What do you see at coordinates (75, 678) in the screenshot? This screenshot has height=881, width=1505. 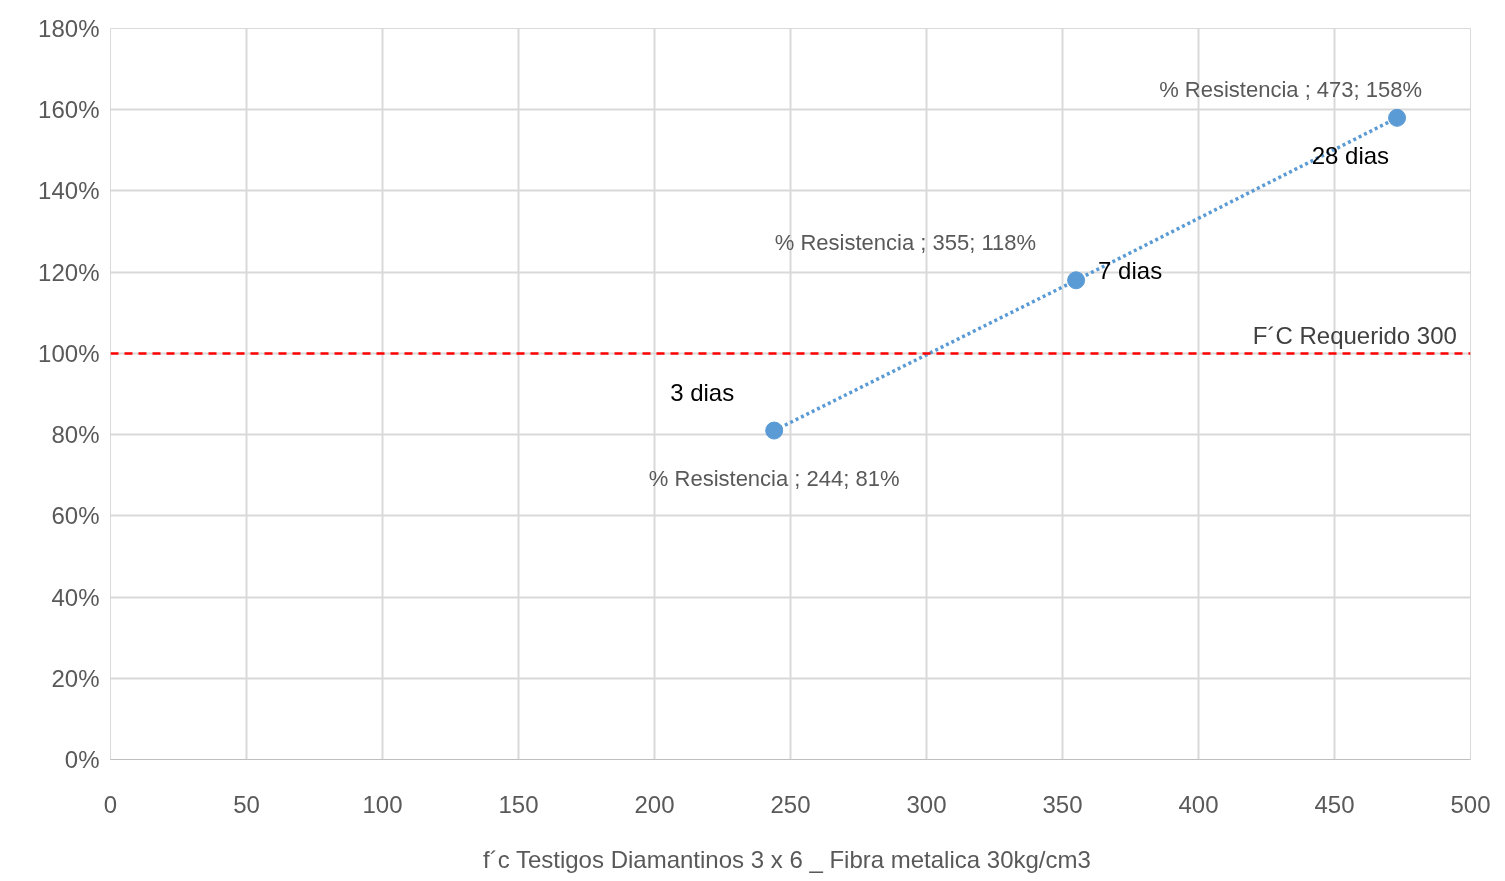 I see `y-tick-label: 20%` at bounding box center [75, 678].